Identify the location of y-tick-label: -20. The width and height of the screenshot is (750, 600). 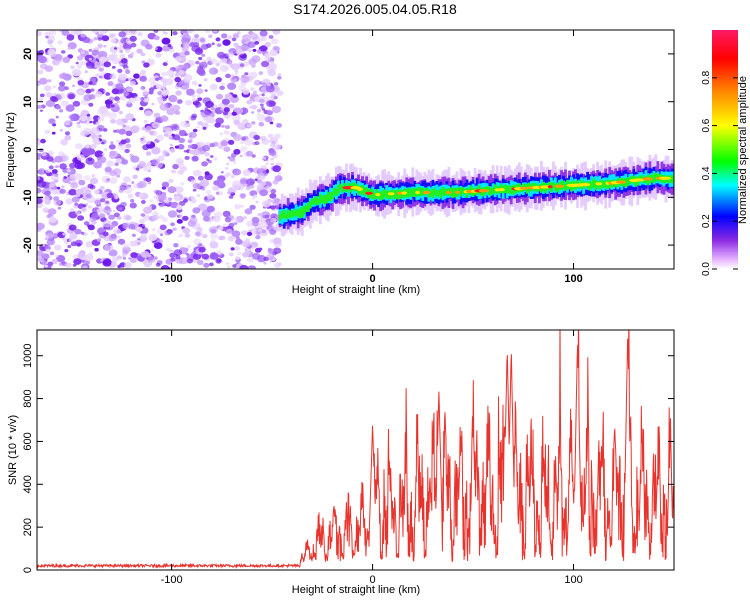
(28, 245).